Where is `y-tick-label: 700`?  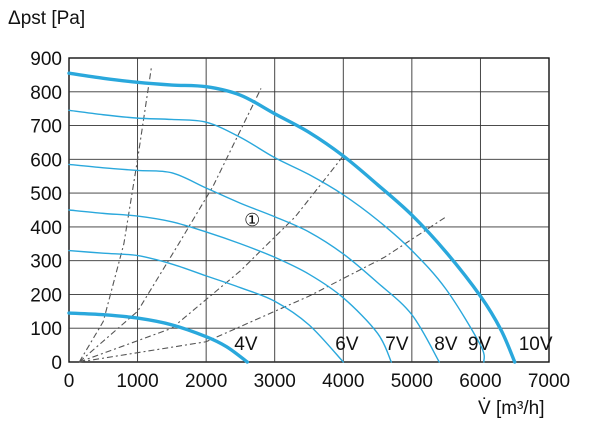 y-tick-label: 700 is located at coordinates (46, 127).